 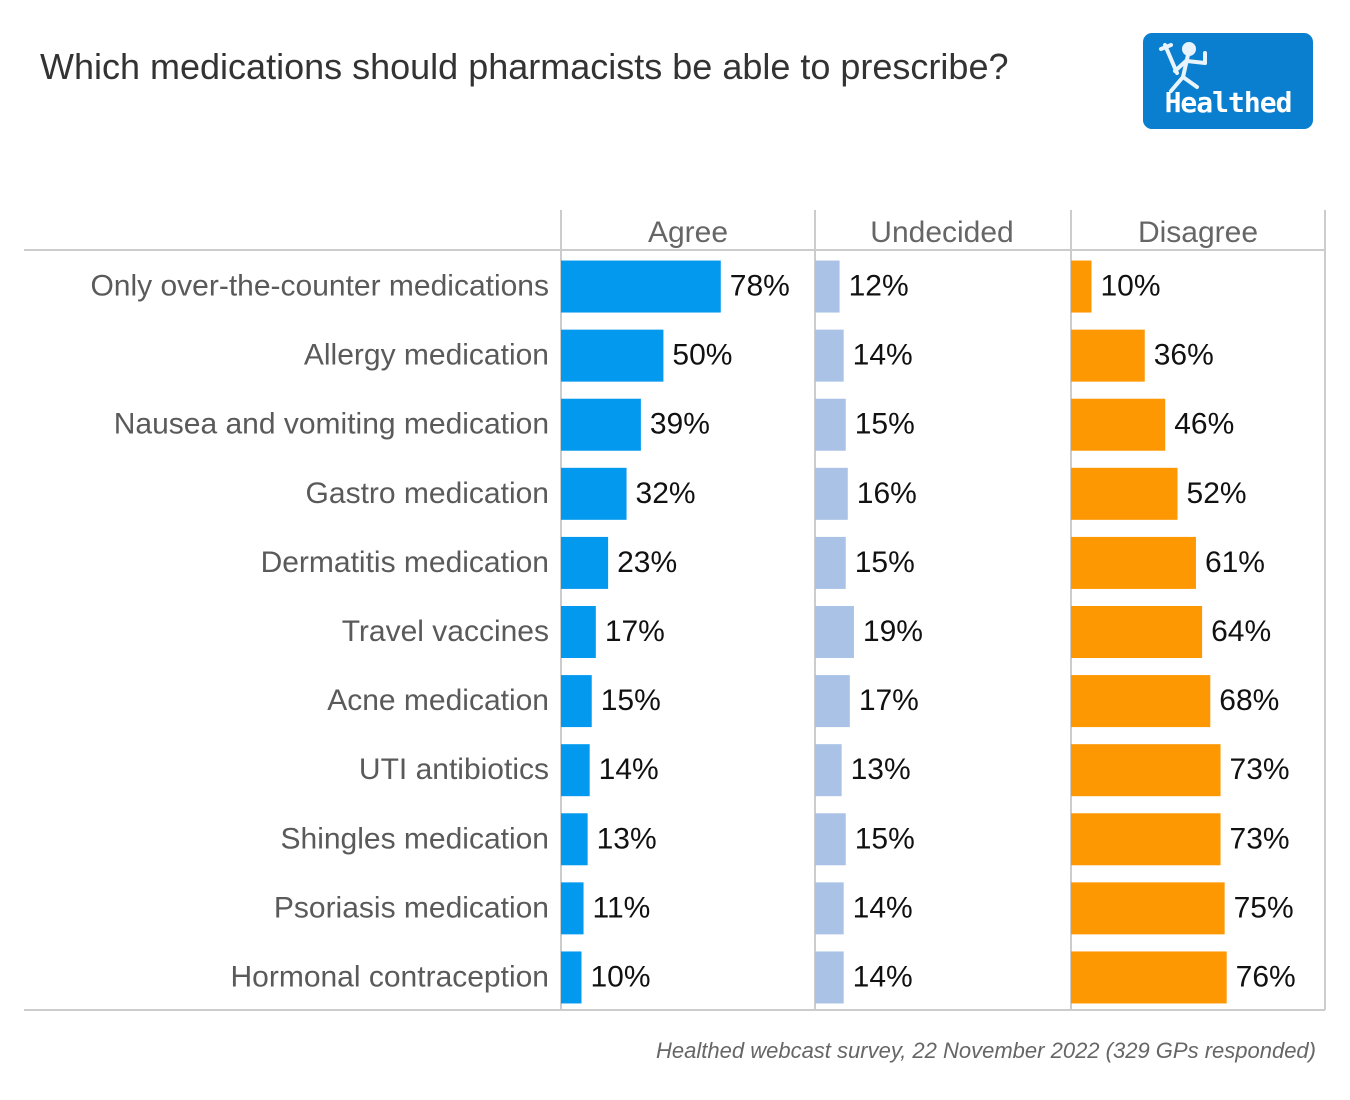 I want to click on value-label-undecided: 17%, so click(x=889, y=700).